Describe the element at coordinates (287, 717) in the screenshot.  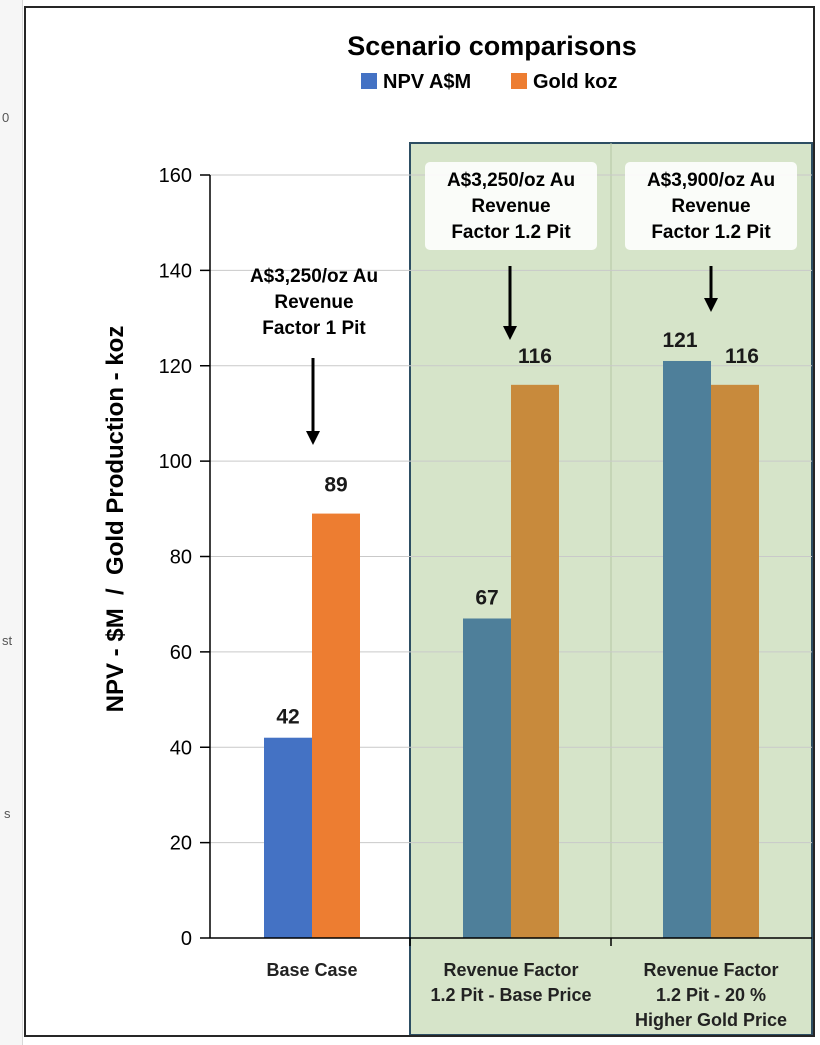
I see `data-label: 42` at that location.